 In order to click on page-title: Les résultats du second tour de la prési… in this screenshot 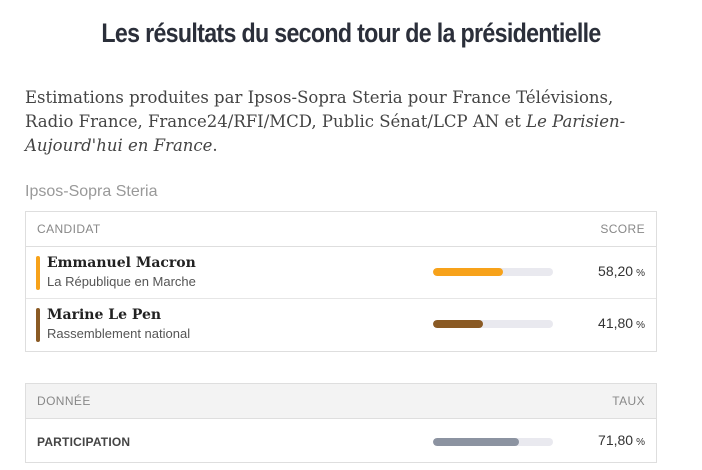, I will do `click(351, 33)`.